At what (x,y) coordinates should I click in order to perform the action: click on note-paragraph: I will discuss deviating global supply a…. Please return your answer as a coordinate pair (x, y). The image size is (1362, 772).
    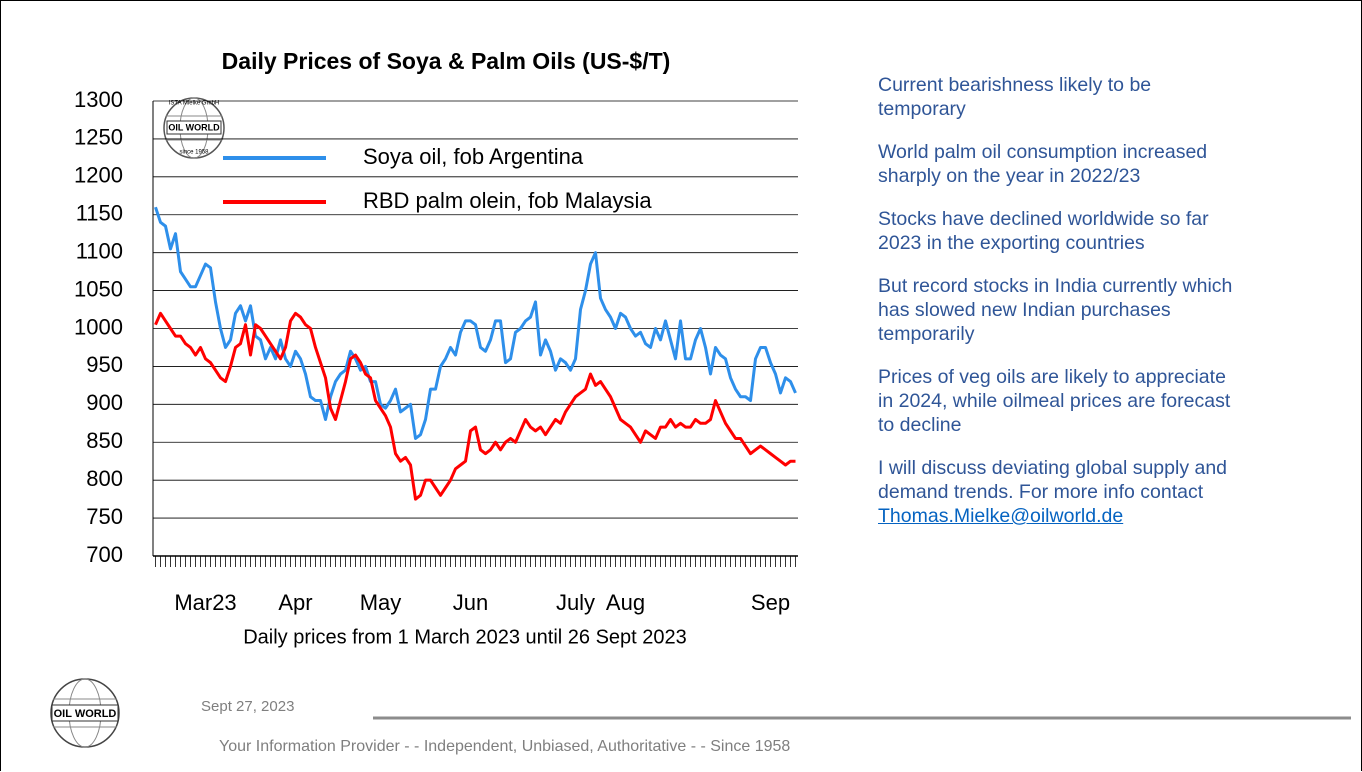
    Looking at the image, I should click on (1113, 492).